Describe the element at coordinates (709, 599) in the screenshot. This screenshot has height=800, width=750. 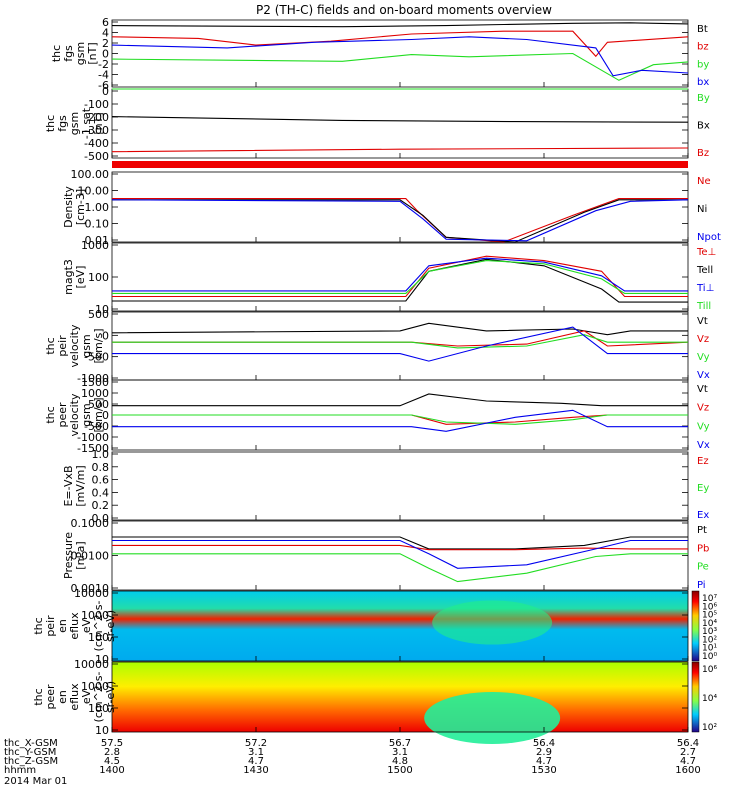
I see `colorbar-tick-label: 10⁷` at that location.